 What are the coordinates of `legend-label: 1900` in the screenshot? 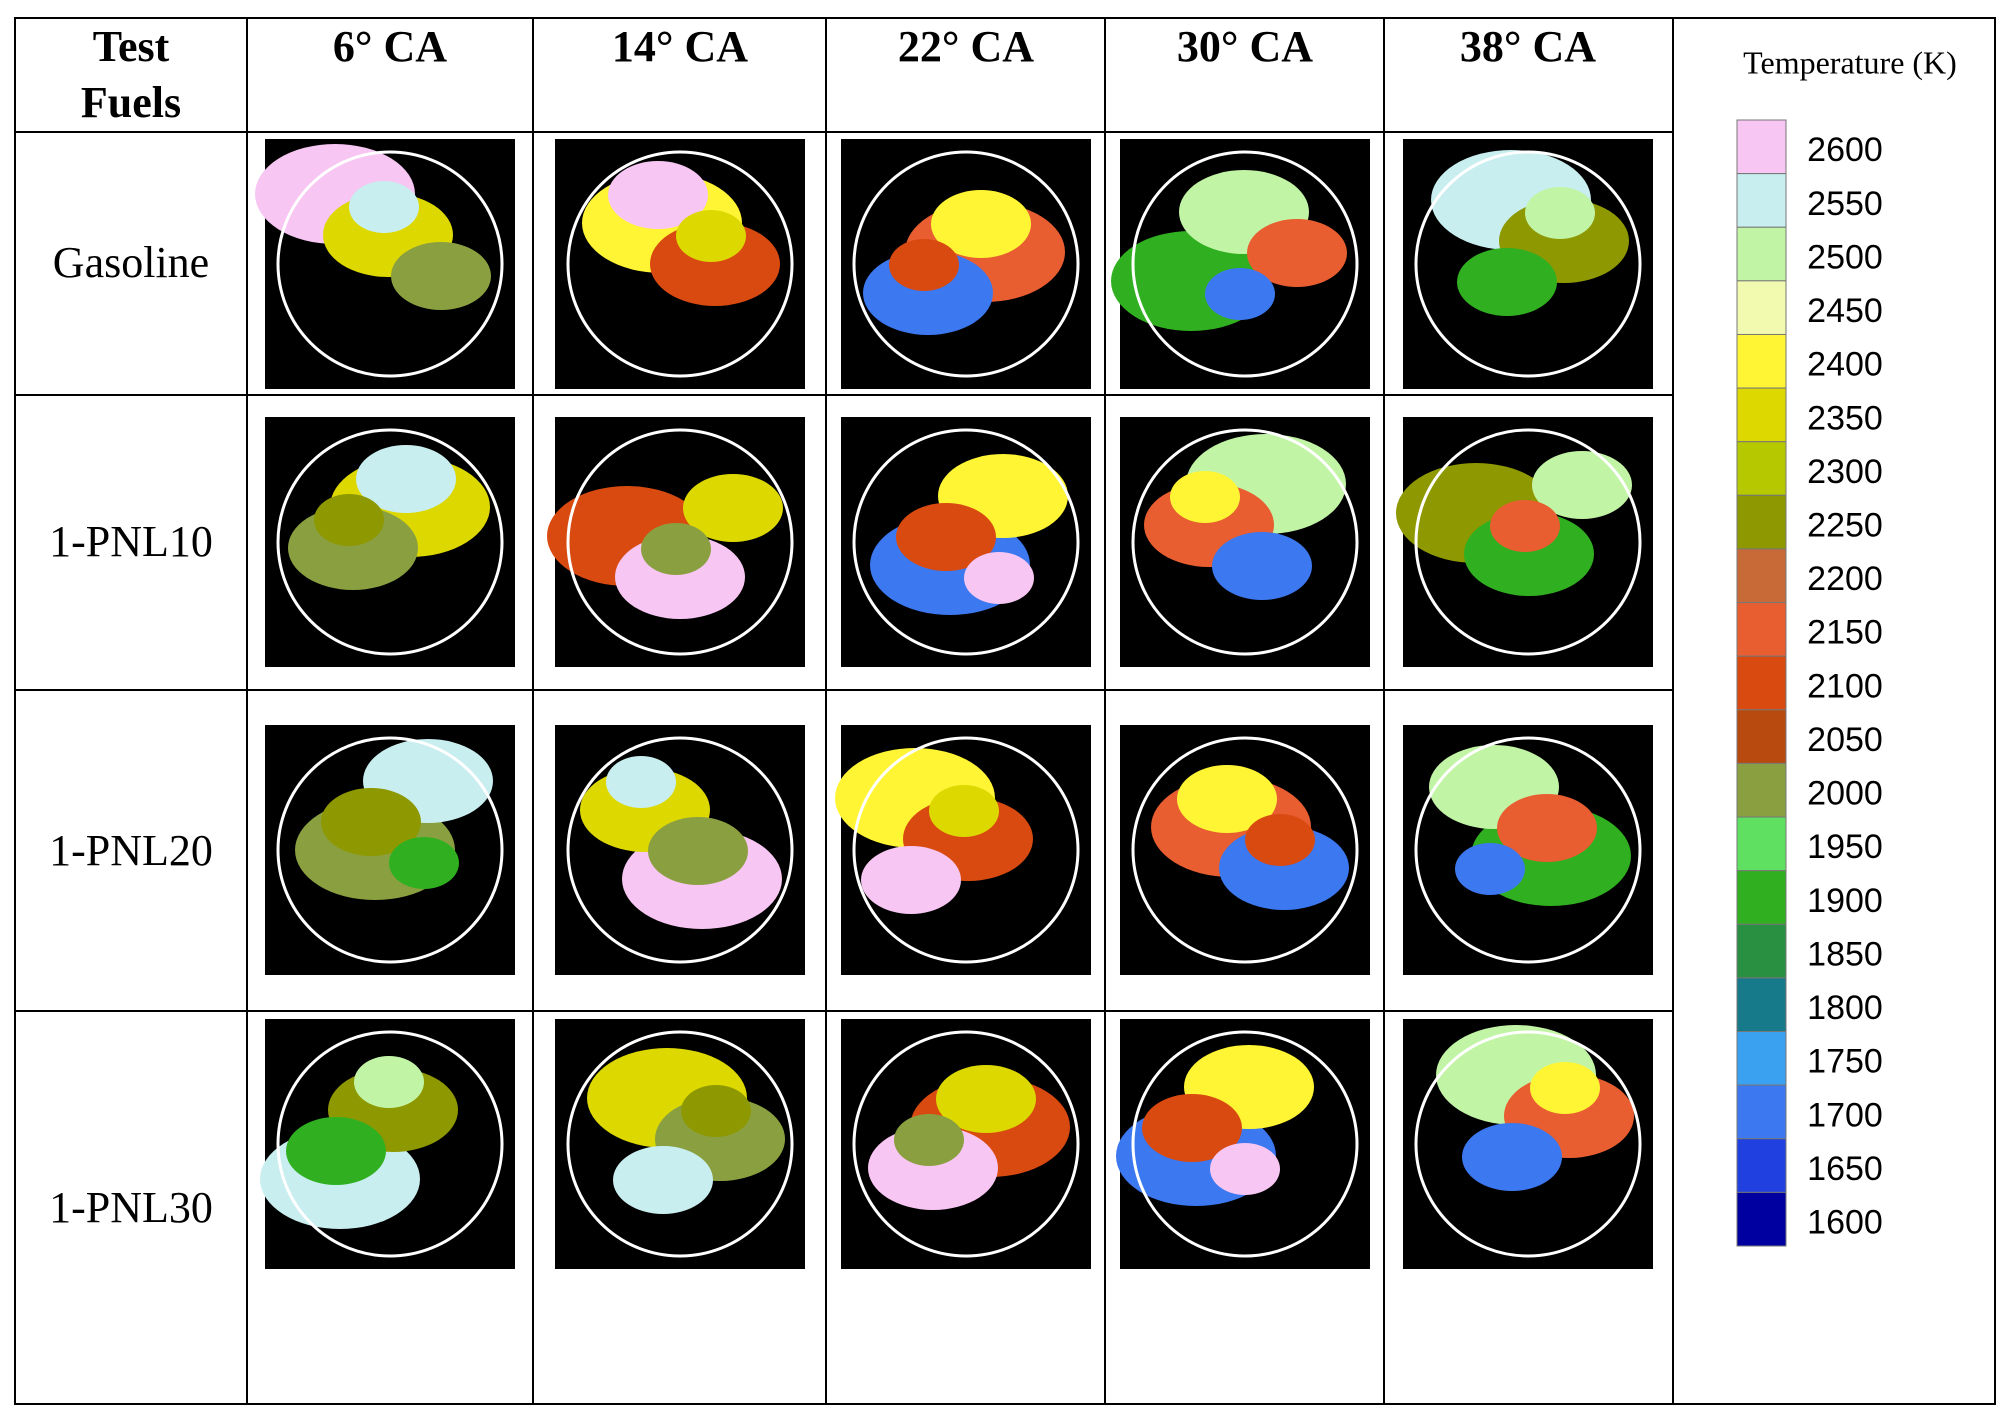 It's located at (1845, 901).